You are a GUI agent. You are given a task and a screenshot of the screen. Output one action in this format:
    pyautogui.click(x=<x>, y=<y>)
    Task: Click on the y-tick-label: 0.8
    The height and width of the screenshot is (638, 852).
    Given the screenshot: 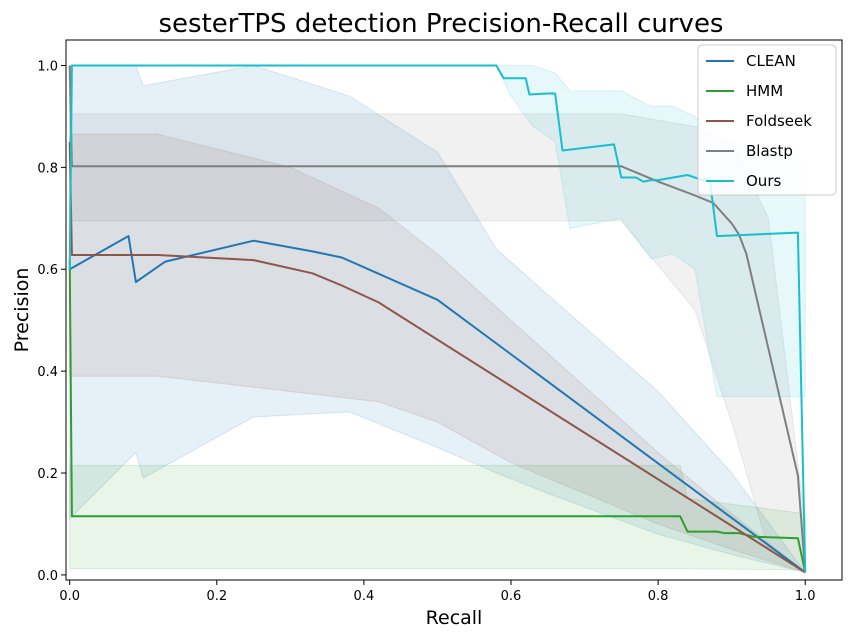 What is the action you would take?
    pyautogui.click(x=47, y=168)
    